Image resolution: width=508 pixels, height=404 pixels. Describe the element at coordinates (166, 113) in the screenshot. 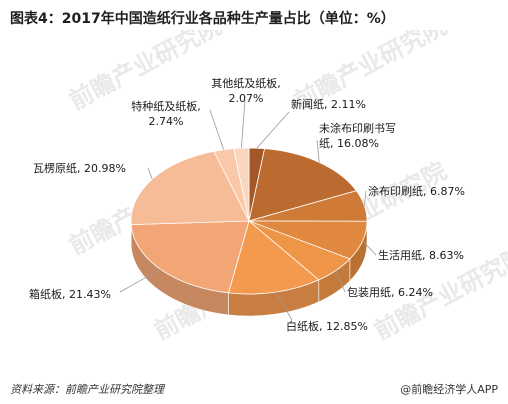

I see `slice-特种纸及纸板-label: 特种纸及纸板, 2.74%` at that location.